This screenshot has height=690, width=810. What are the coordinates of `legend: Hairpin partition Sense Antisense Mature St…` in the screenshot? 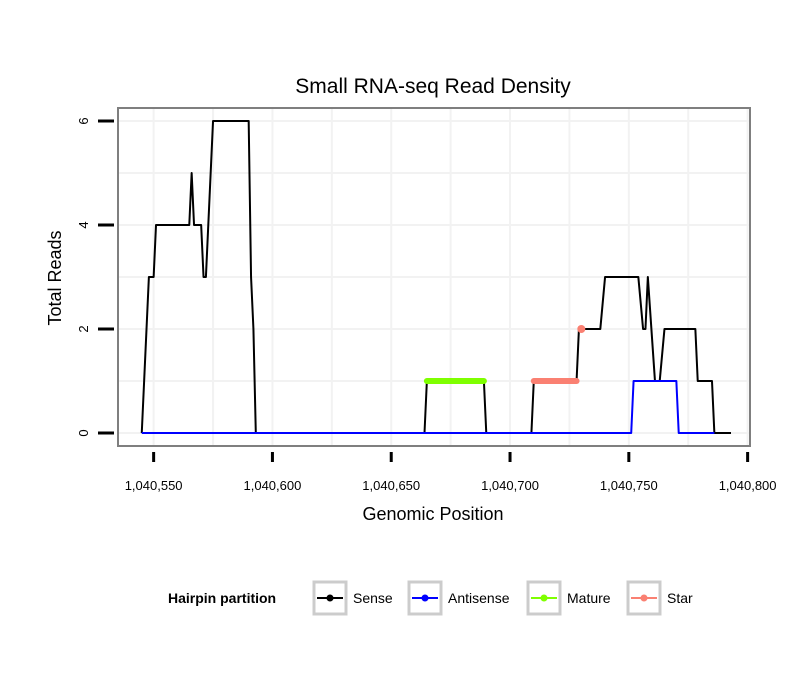 It's located at (430, 598).